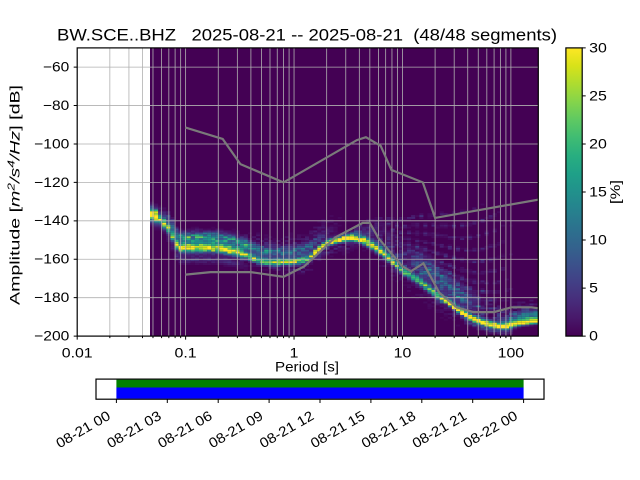  I want to click on svg-text: 15, so click(598, 191).